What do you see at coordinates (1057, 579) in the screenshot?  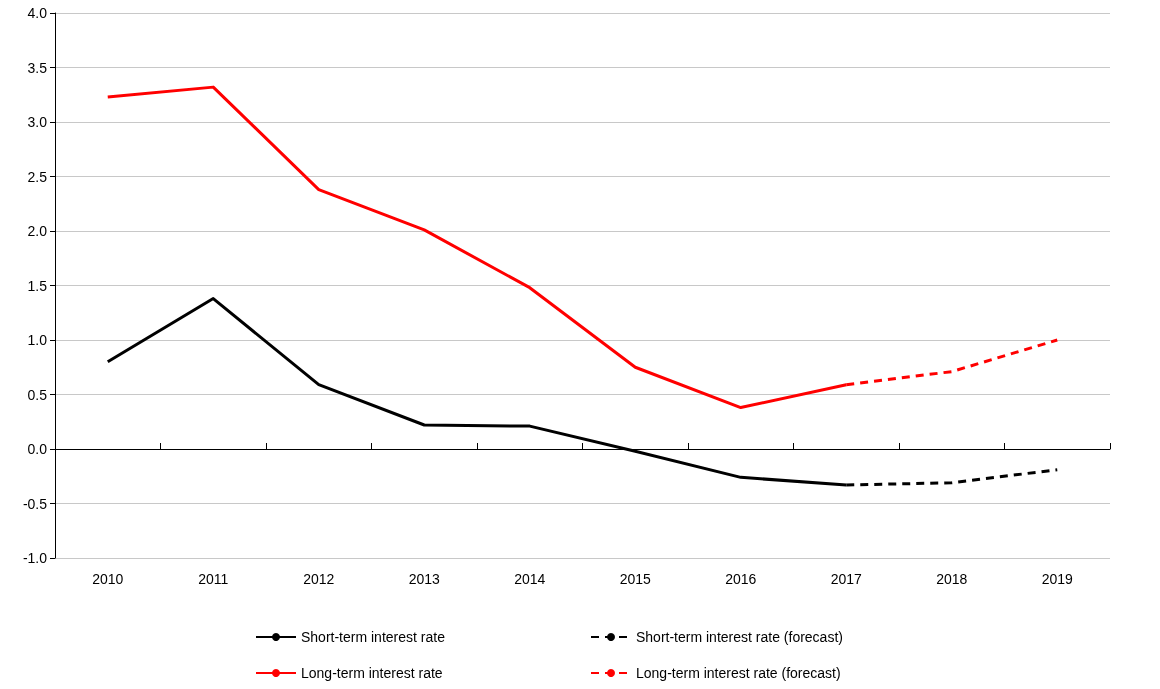 I see `x-tick-label: 2019` at bounding box center [1057, 579].